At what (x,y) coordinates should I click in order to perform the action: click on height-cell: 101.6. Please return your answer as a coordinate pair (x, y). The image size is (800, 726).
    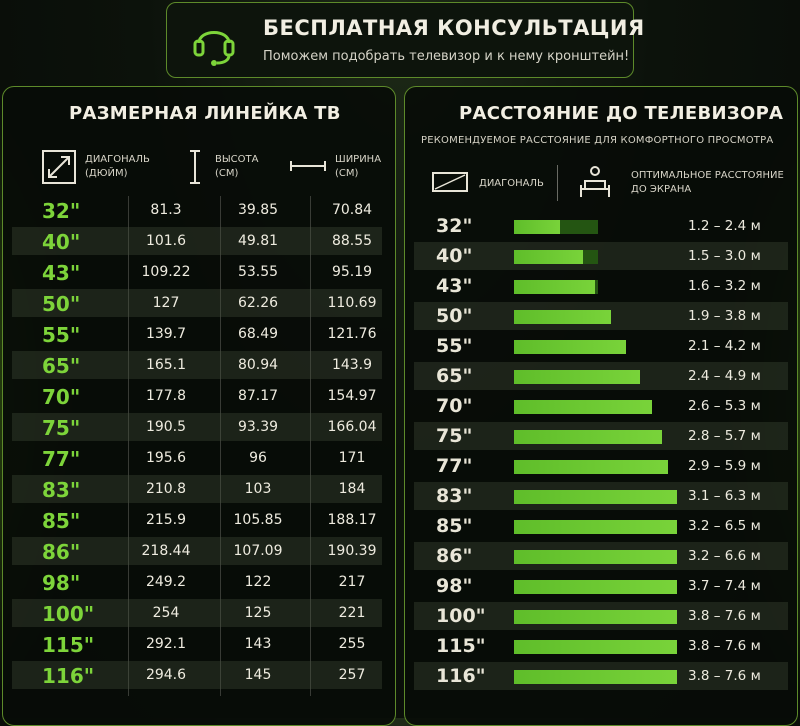
    Looking at the image, I should click on (166, 241).